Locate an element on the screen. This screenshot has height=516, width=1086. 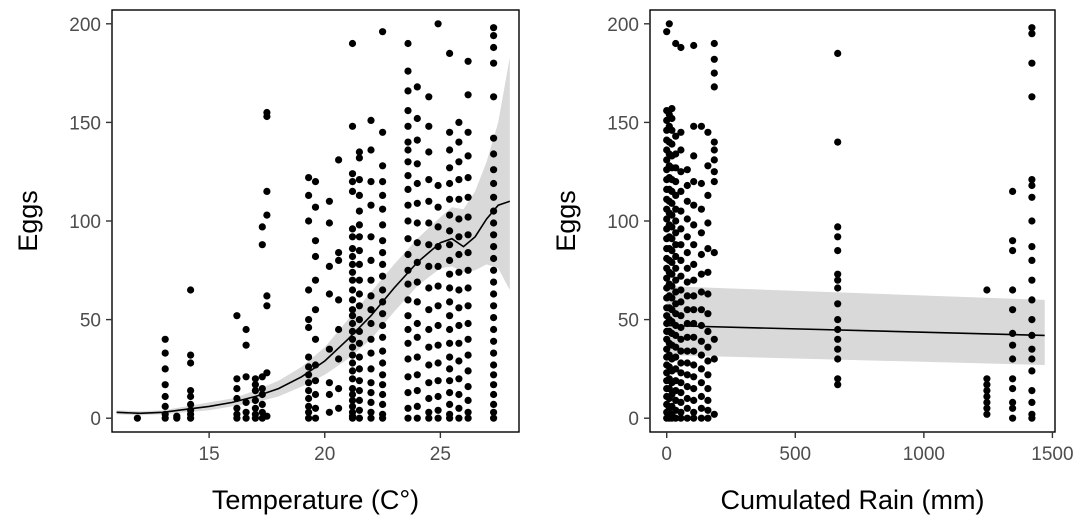
fit-line is located at coordinates (855, 330).